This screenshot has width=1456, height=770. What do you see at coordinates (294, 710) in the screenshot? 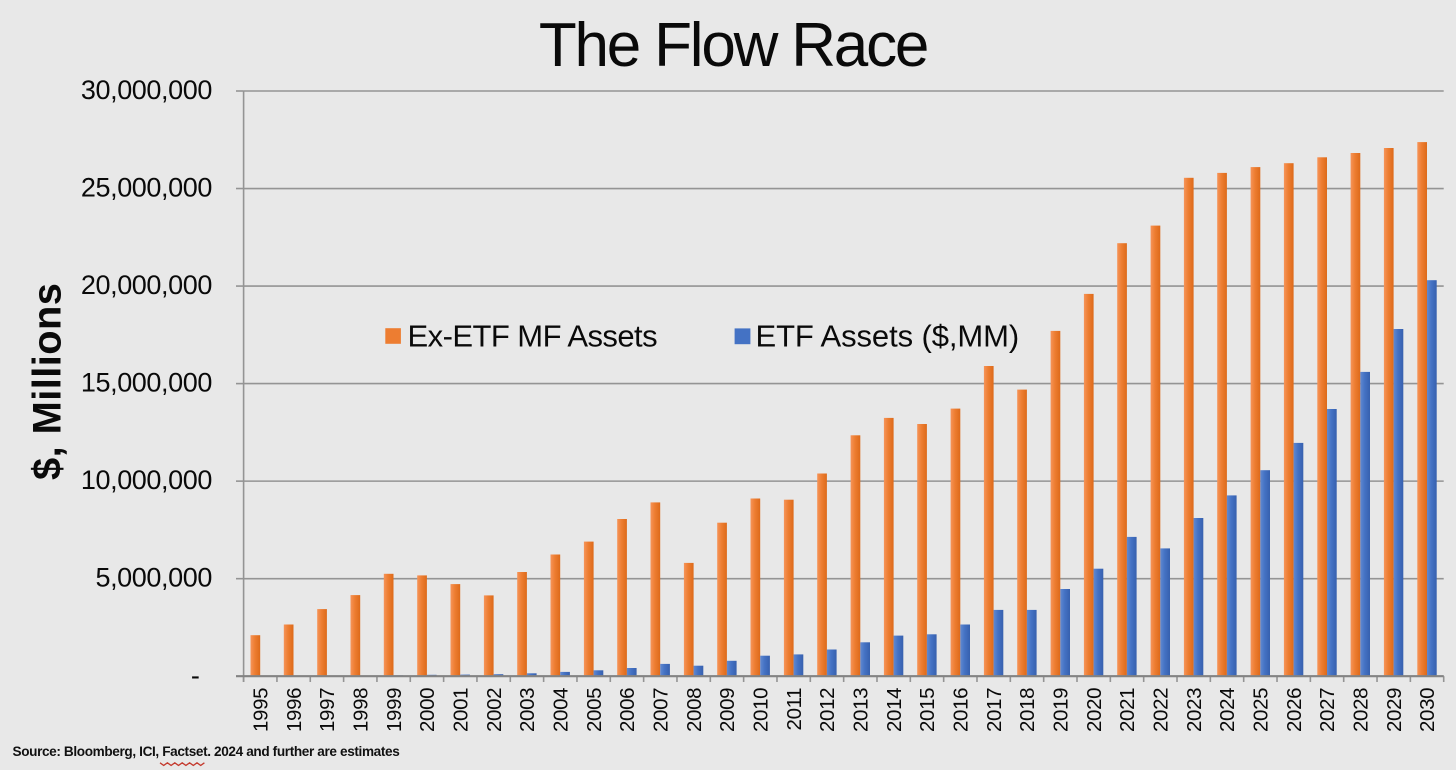
I see `svg-text: 1996` at bounding box center [294, 710].